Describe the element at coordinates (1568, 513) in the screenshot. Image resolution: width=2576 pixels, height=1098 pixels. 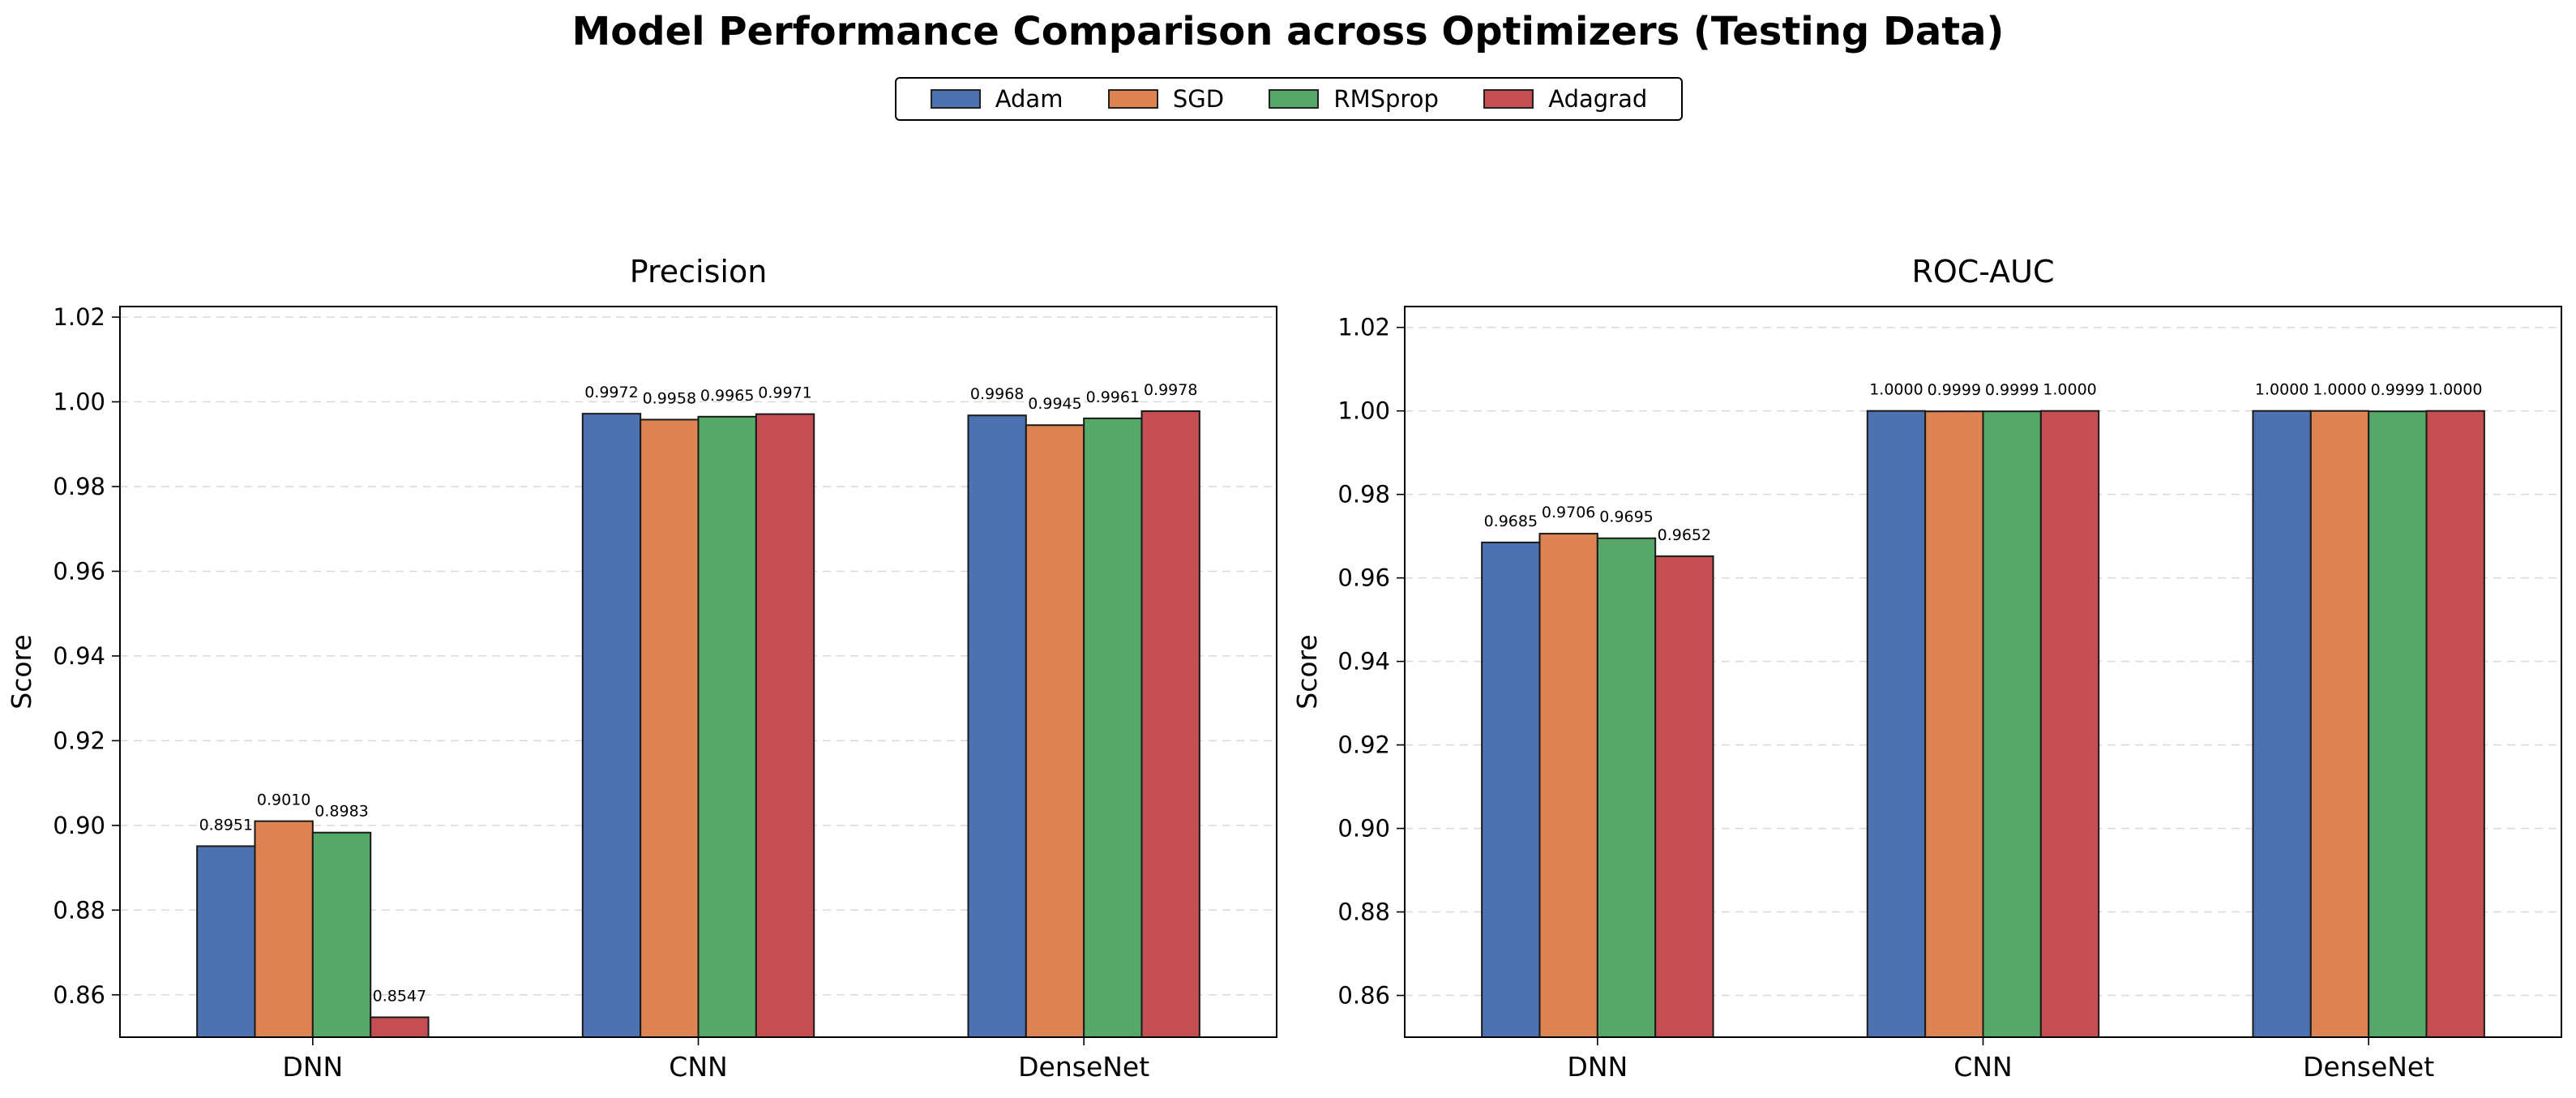
I see `value-label: 0.9706` at that location.